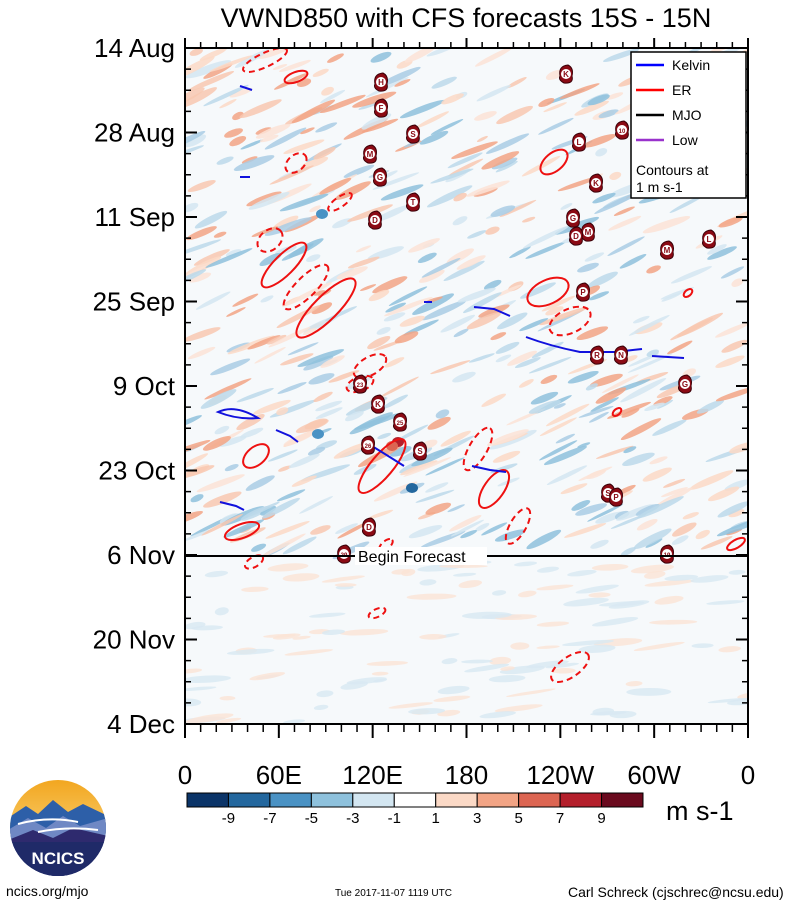 The width and height of the screenshot is (809, 907). Describe the element at coordinates (381, 108) in the screenshot. I see `storm-marker: F` at that location.